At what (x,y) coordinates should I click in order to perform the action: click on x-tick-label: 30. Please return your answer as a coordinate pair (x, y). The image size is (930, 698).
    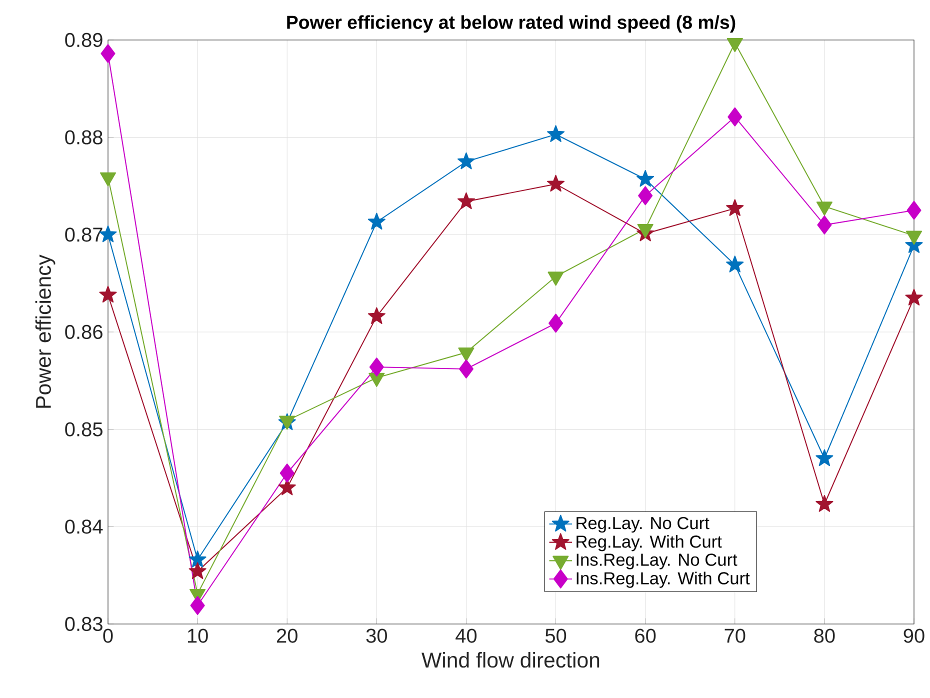
    Looking at the image, I should click on (376, 635).